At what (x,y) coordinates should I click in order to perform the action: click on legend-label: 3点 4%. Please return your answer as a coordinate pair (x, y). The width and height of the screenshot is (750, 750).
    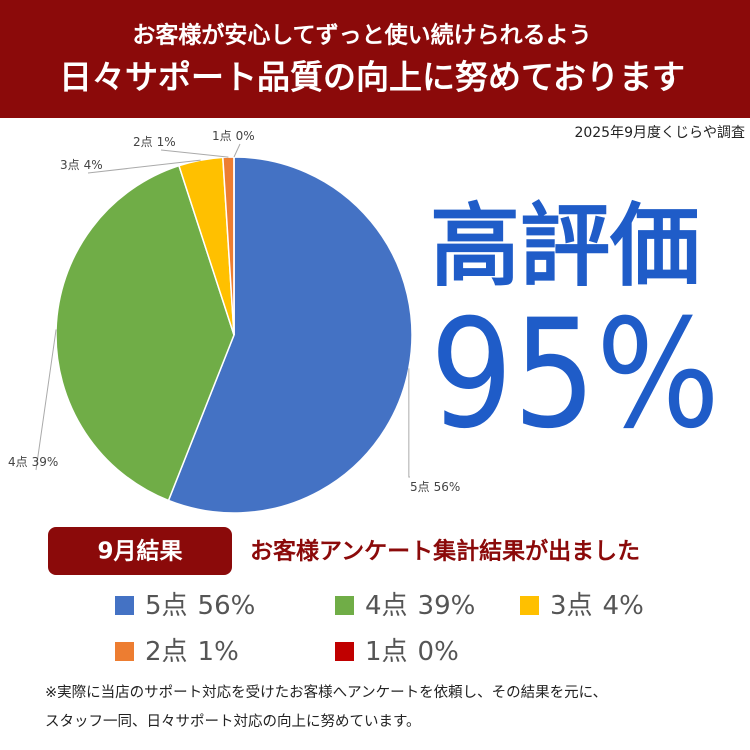
    Looking at the image, I should click on (597, 606).